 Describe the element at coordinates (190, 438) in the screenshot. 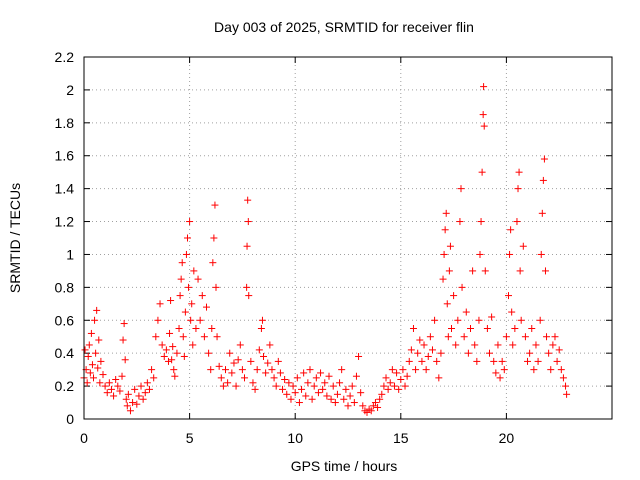

I see `x-tick-label: 5` at that location.